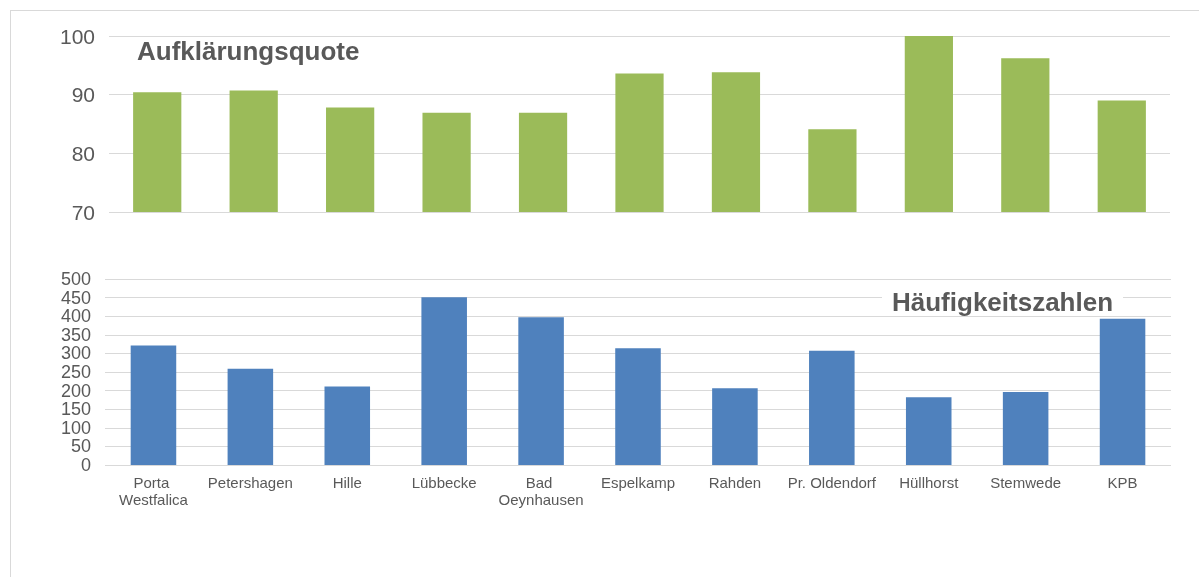 Image resolution: width=1199 pixels, height=577 pixels. I want to click on x-tick-label: Hüllhorst, so click(929, 482).